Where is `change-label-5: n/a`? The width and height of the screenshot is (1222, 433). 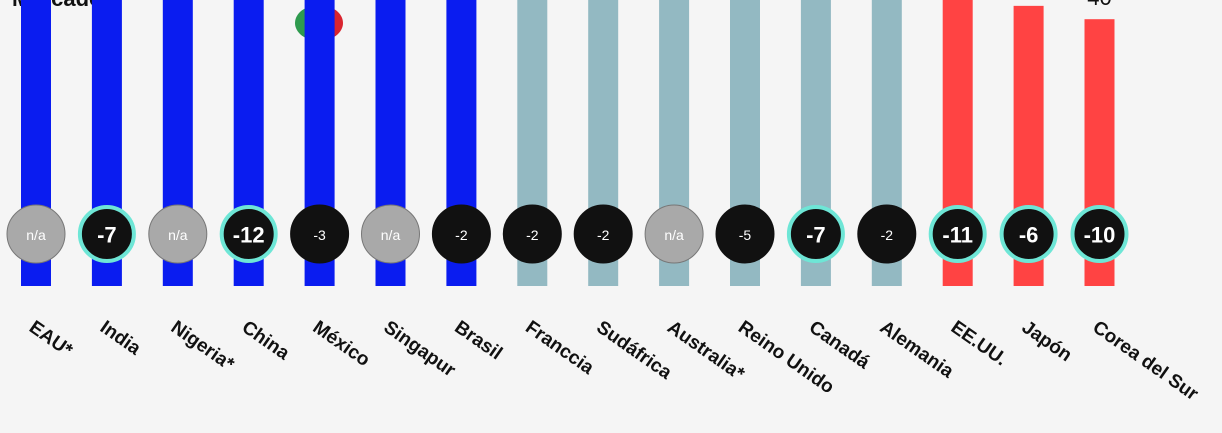
change-label-5: n/a is located at coordinates (391, 235).